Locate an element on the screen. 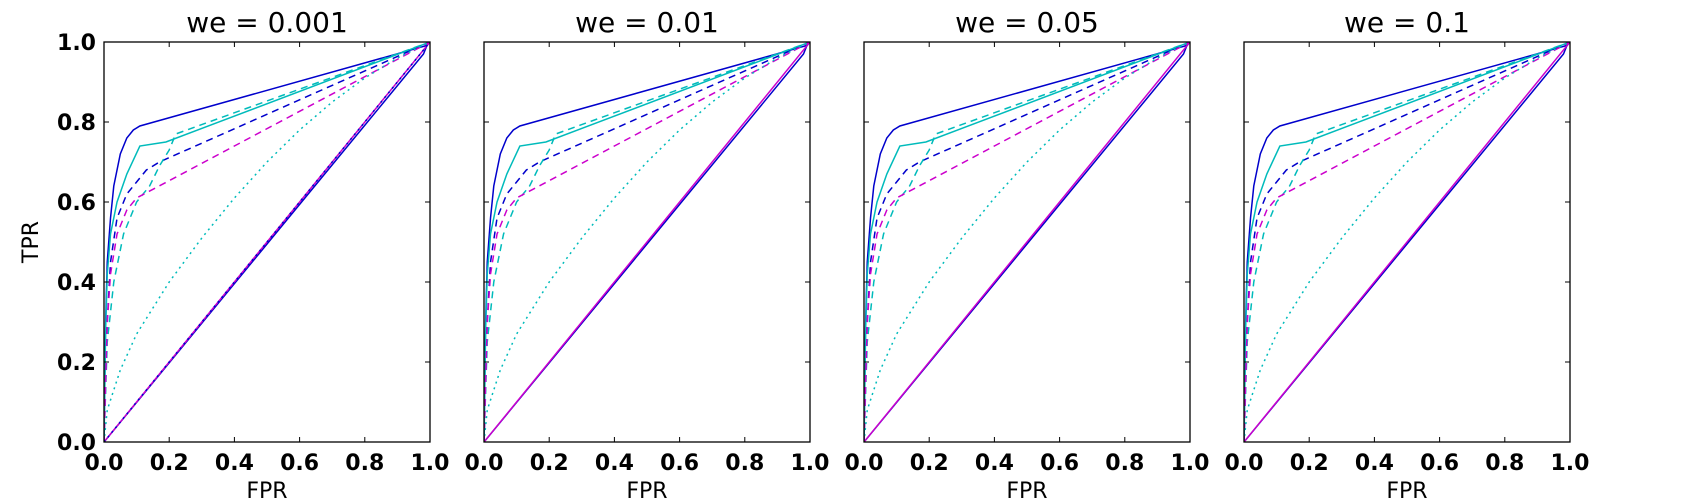 Image resolution: width=1700 pixels, height=500 pixels. y-tick-label: 0.2 is located at coordinates (76, 363).